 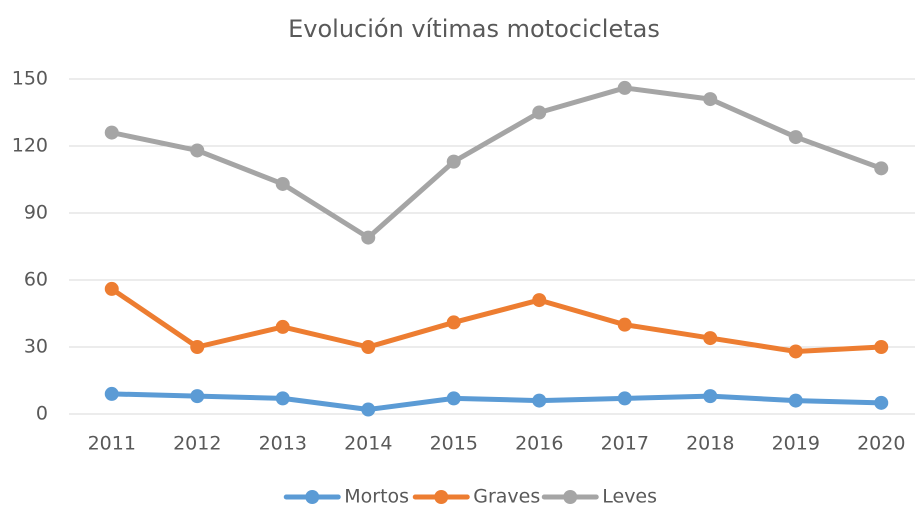 What do you see at coordinates (197, 444) in the screenshot?
I see `x-tick-label: 2012` at bounding box center [197, 444].